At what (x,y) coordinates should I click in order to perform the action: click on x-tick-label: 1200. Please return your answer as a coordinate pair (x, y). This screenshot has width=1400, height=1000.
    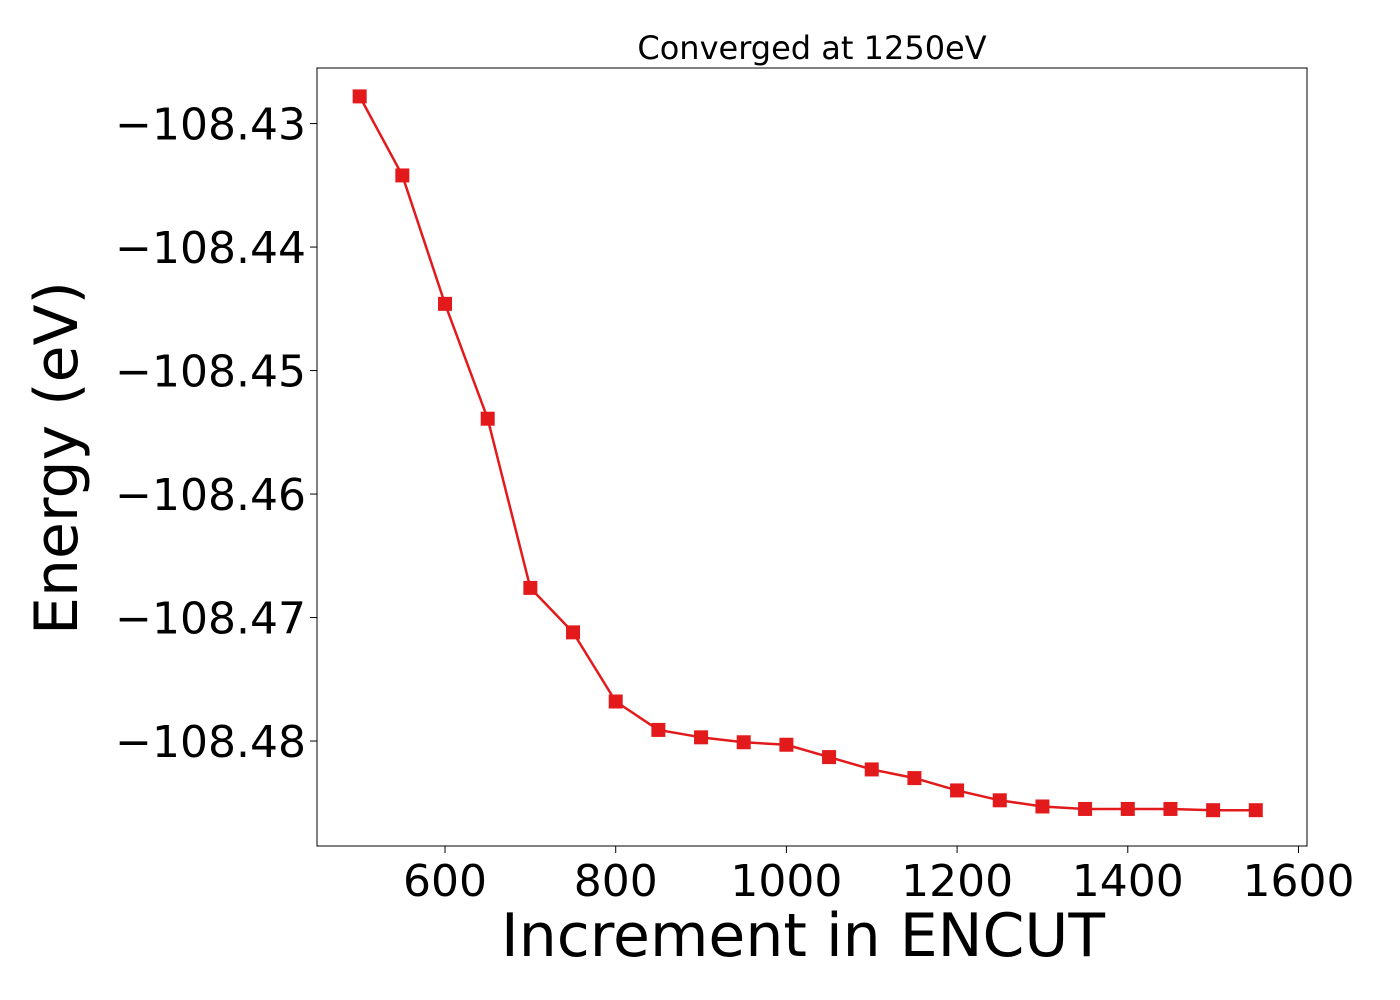
    Looking at the image, I should click on (957, 881).